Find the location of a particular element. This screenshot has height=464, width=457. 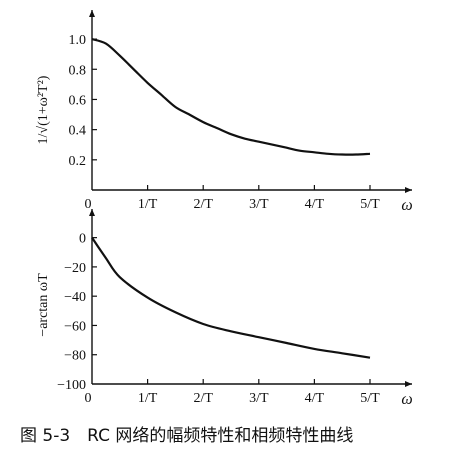

phase-y-axis-label: −arctan ωT is located at coordinates (43, 305).